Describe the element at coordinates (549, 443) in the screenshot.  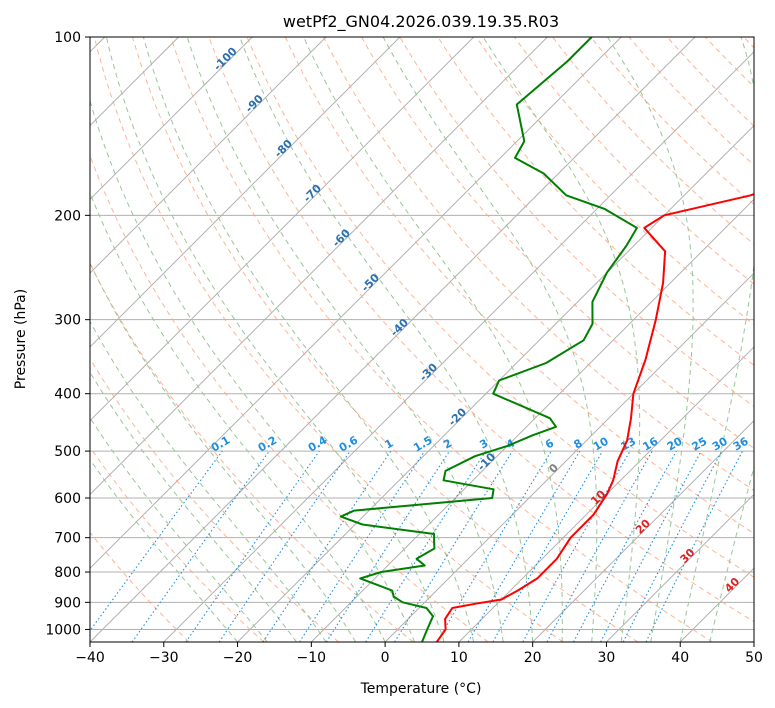
I see `mixing-ratio-label: 6` at that location.